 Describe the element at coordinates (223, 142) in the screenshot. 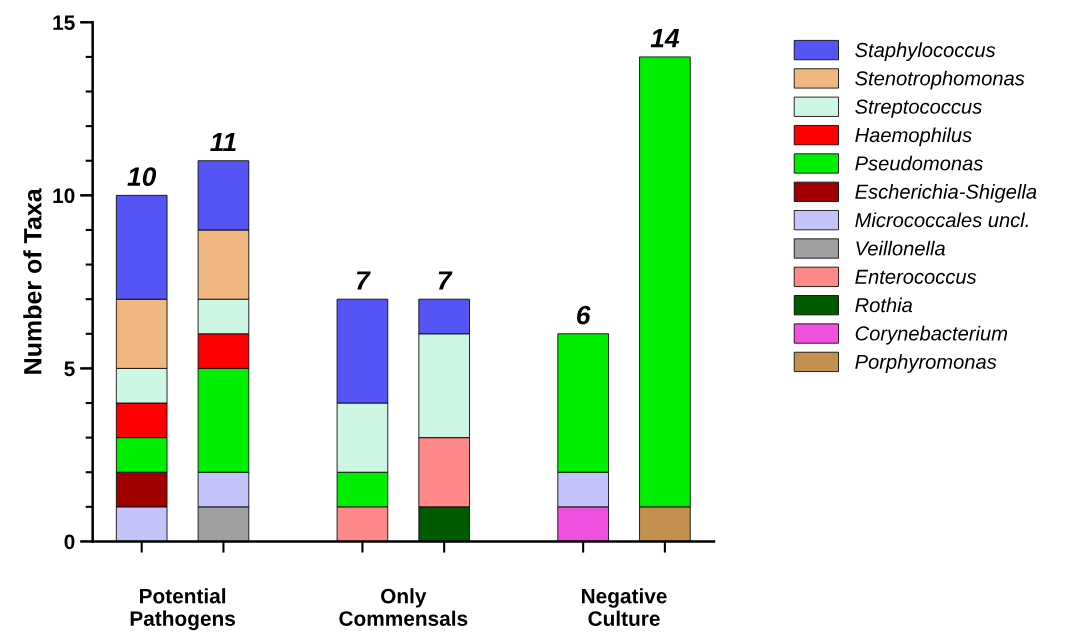

I see `total-label: 11` at that location.